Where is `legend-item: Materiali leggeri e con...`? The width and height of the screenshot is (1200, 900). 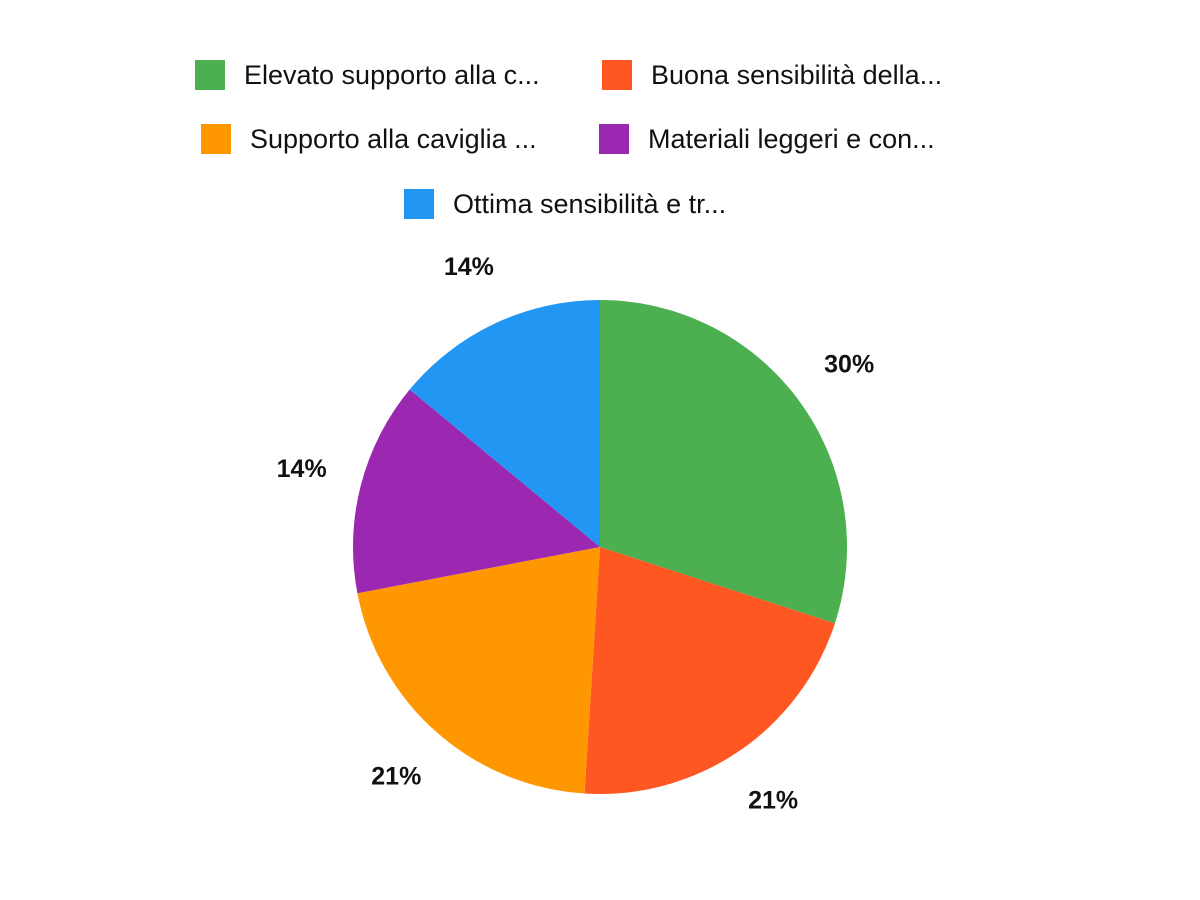
legend-item: Materiali leggeri e con... is located at coordinates (767, 139).